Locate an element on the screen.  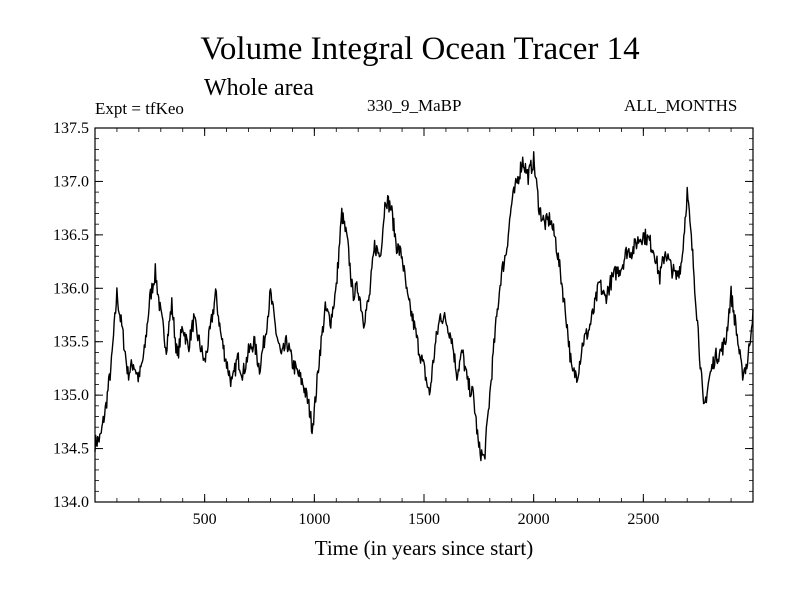
chart-subtitle: Whole area is located at coordinates (259, 88).